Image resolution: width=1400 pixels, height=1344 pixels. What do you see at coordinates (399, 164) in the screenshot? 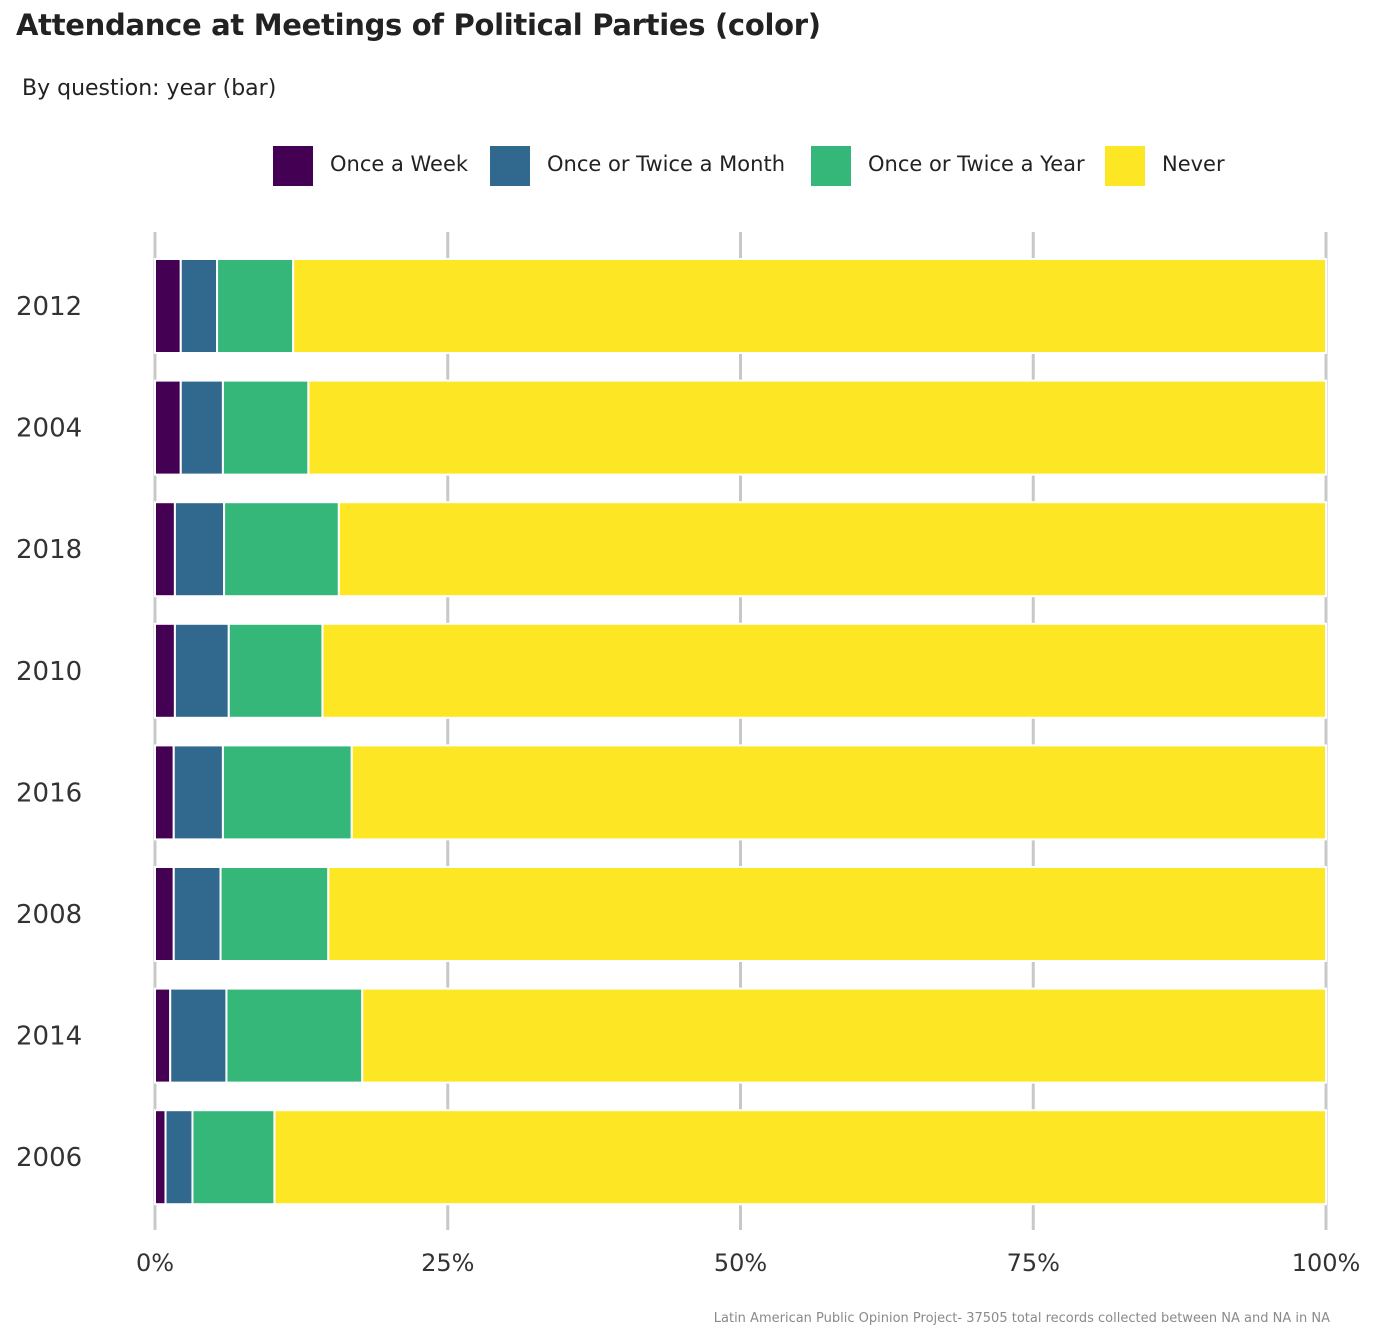
I see `legend-label: Once a Week` at bounding box center [399, 164].